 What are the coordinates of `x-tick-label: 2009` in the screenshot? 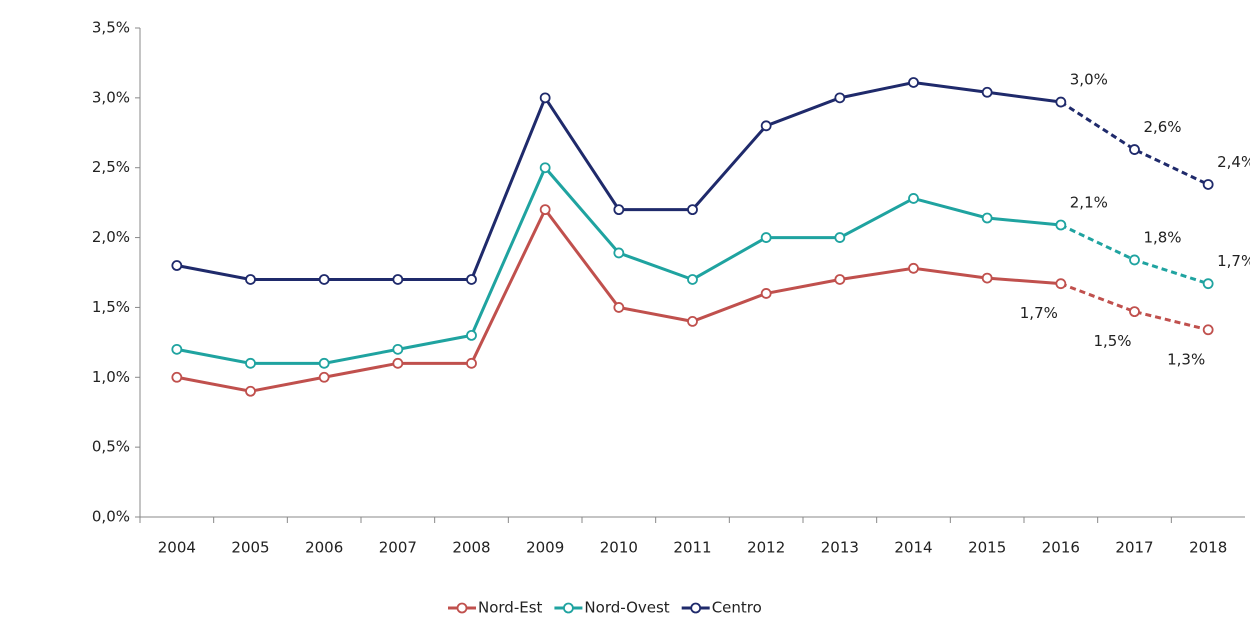 It's located at (545, 548).